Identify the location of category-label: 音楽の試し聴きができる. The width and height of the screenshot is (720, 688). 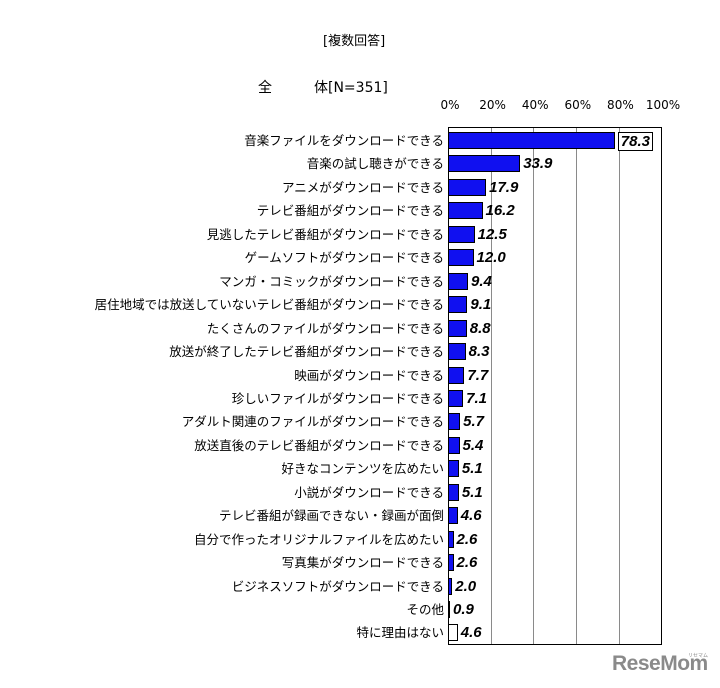
(375, 164).